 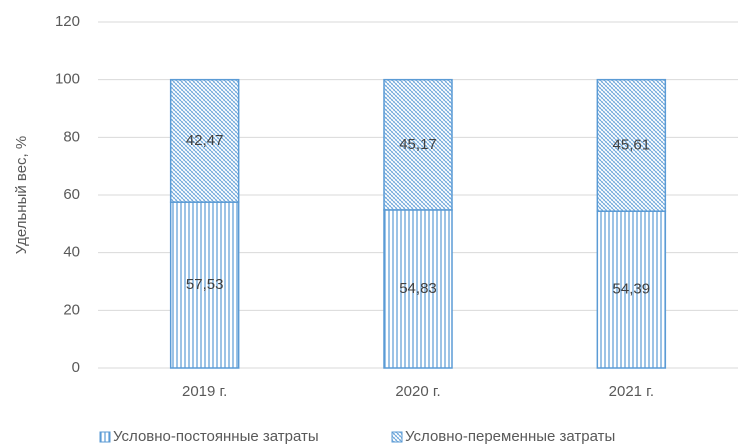 I want to click on x-tick-label: 2019 г., so click(x=204, y=391).